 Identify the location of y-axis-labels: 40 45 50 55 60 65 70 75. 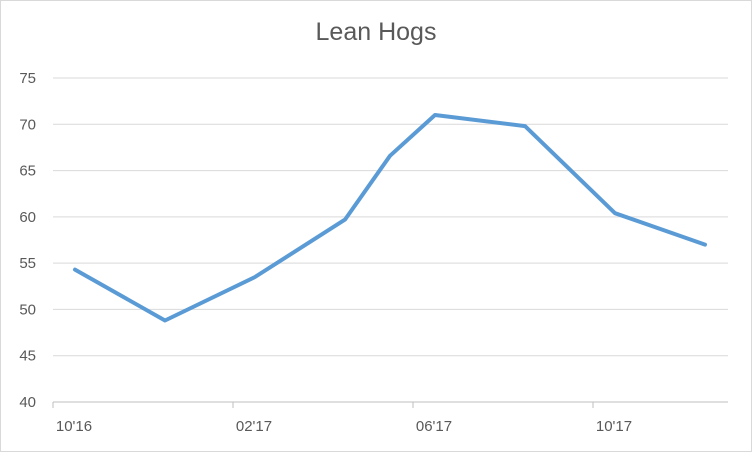
(27, 240).